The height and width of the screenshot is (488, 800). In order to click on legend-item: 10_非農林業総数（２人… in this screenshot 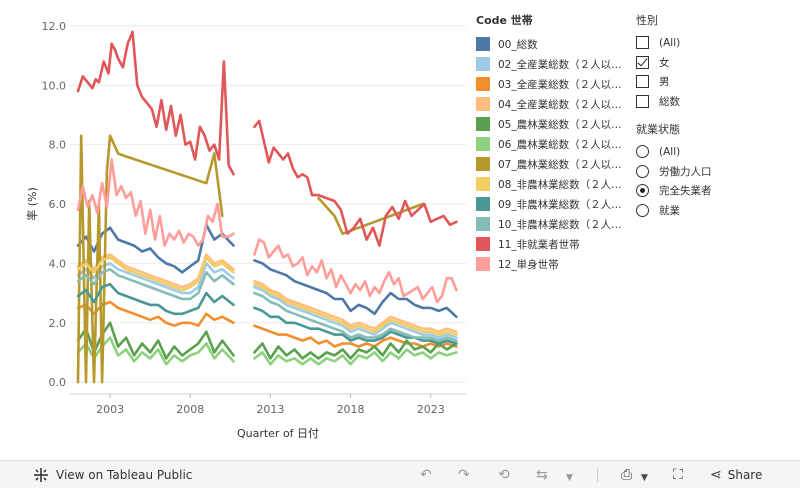, I will do `click(551, 224)`.